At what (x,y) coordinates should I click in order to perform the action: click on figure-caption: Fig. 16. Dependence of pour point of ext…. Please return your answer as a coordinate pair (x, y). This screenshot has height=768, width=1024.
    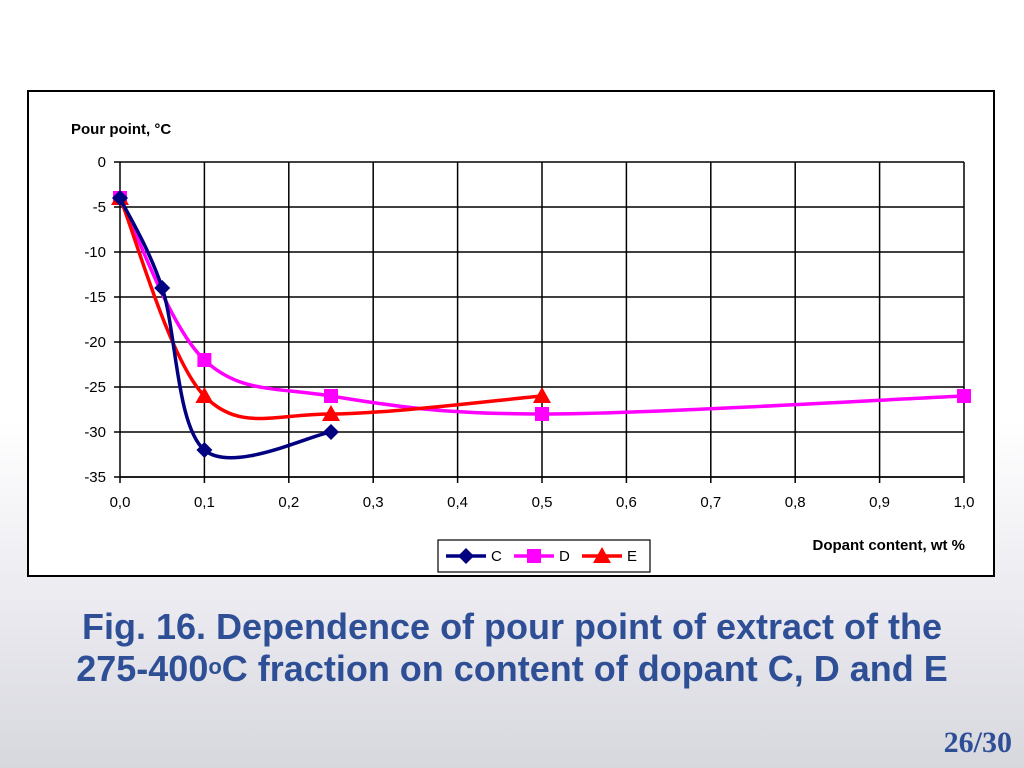
    Looking at the image, I should click on (512, 648).